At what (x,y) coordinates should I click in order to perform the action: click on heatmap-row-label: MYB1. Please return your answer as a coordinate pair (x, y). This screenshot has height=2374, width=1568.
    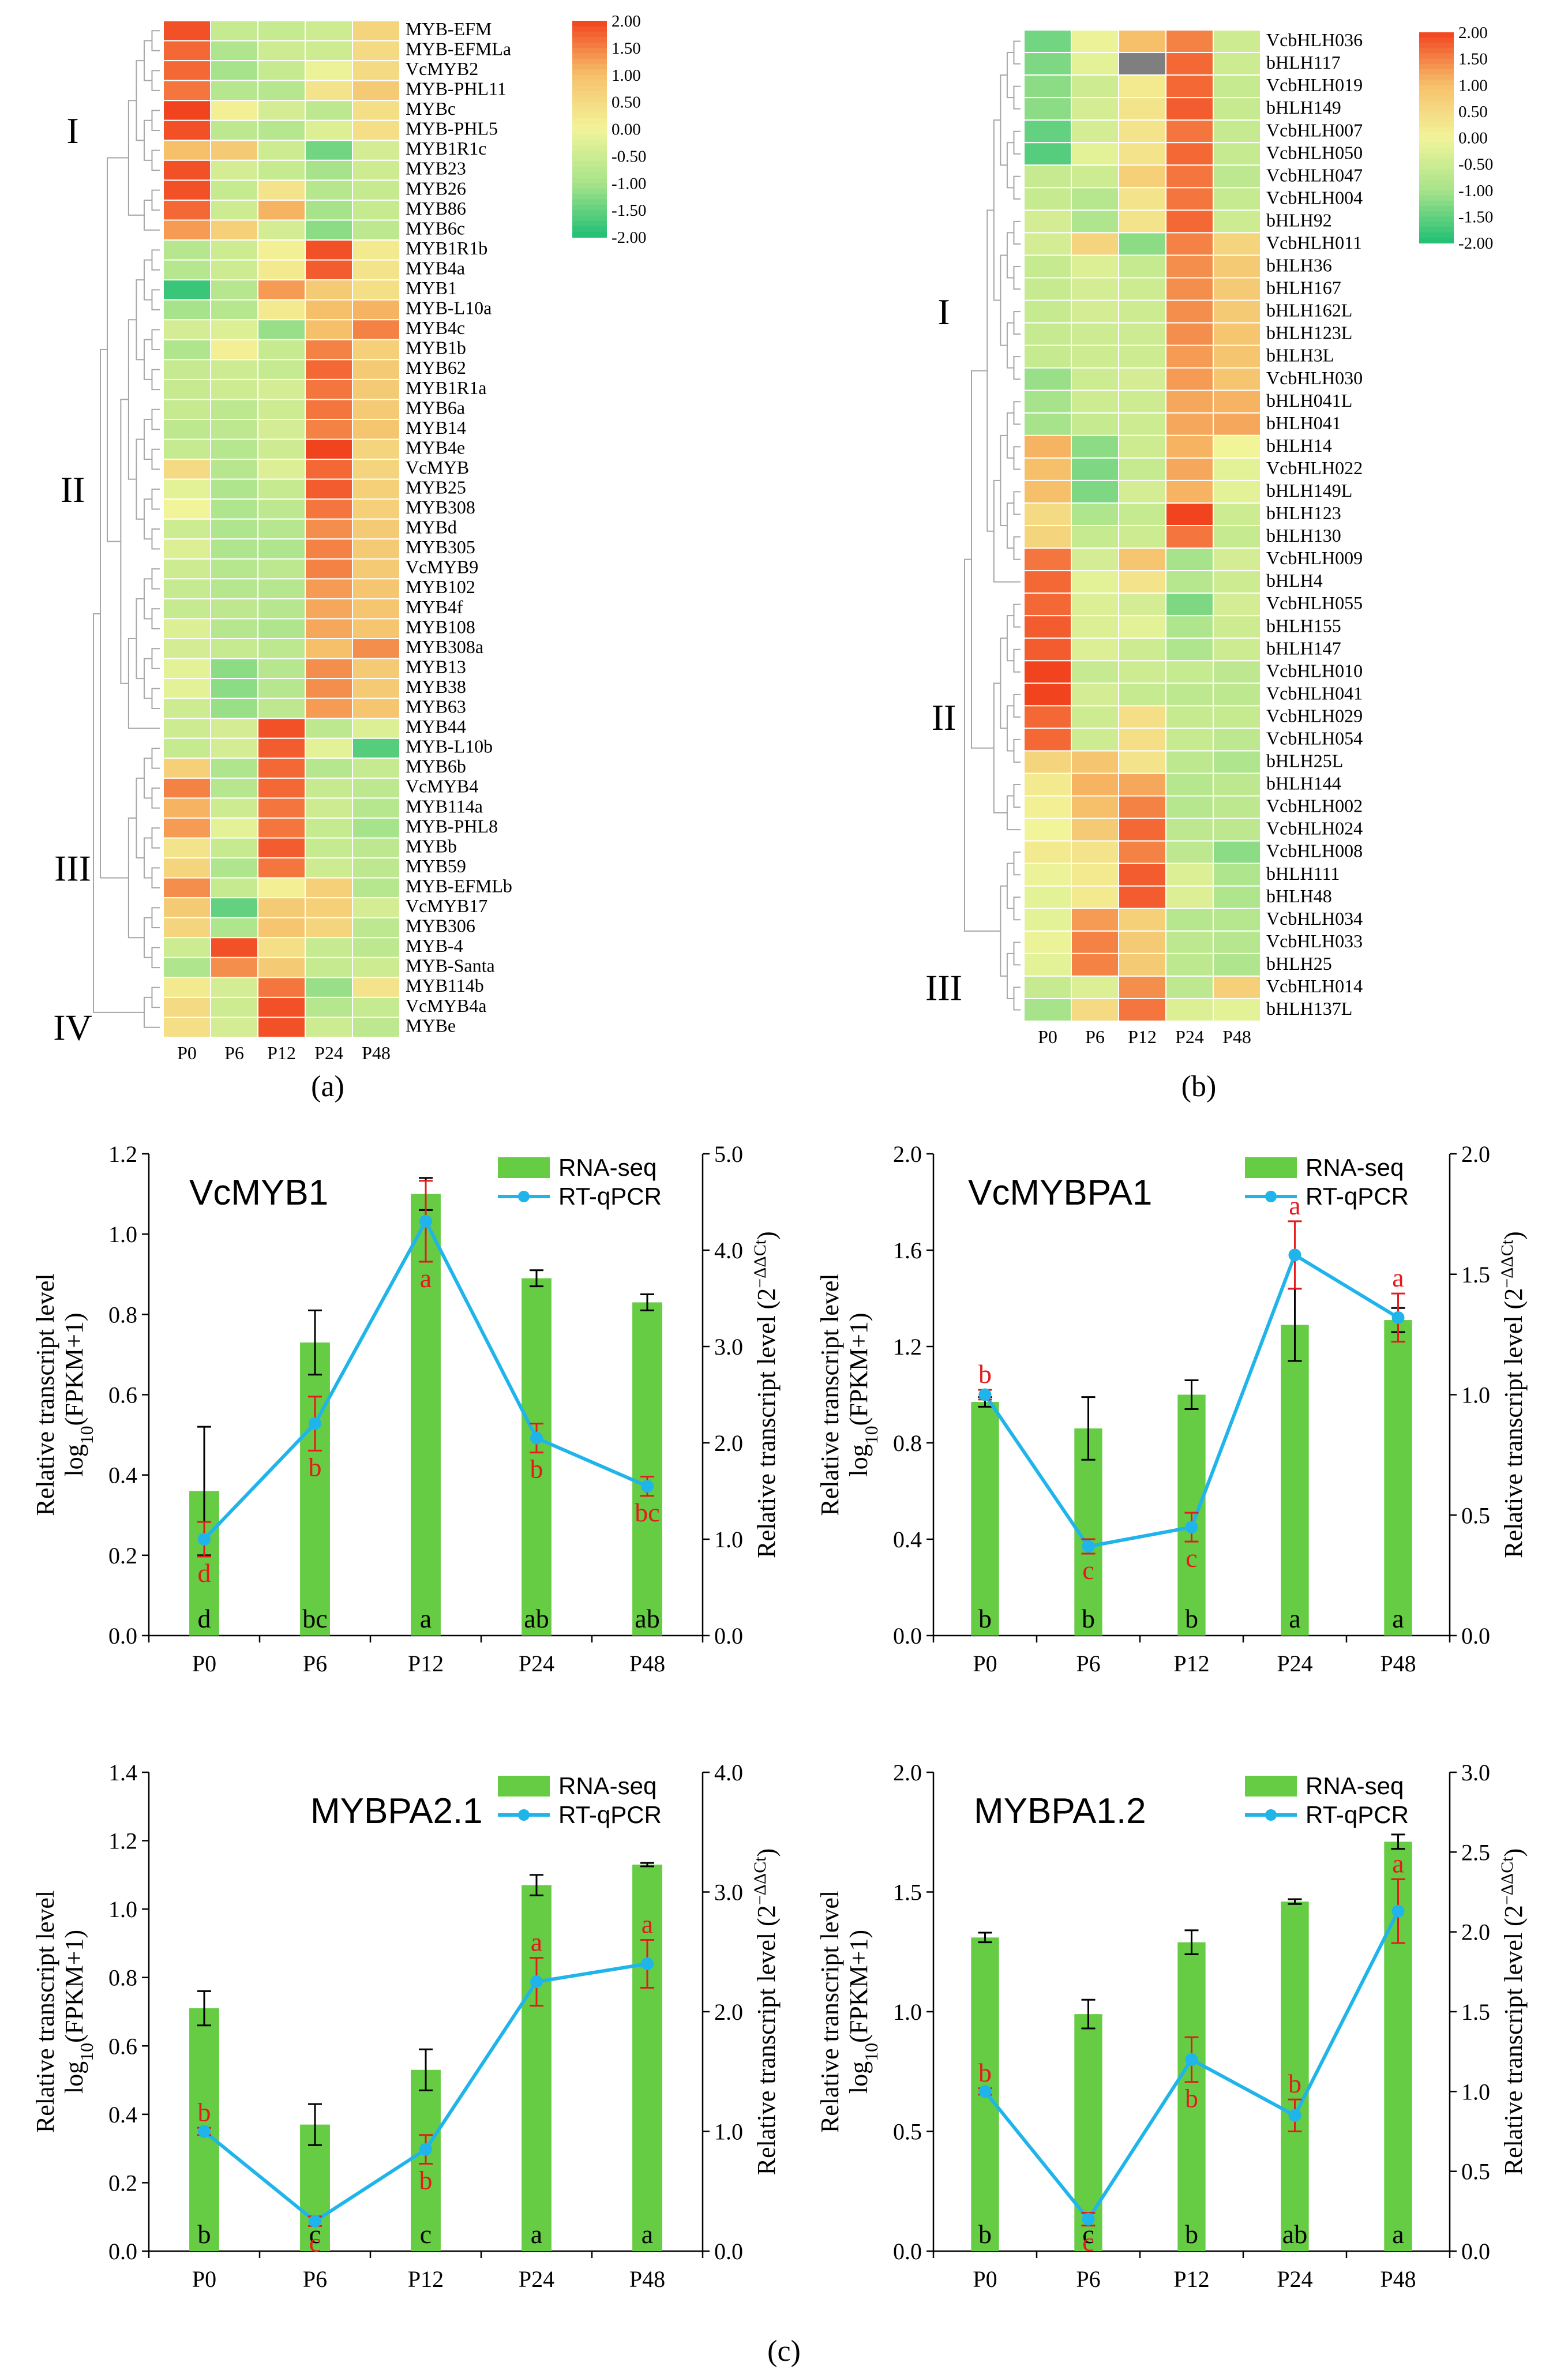
    Looking at the image, I should click on (431, 287).